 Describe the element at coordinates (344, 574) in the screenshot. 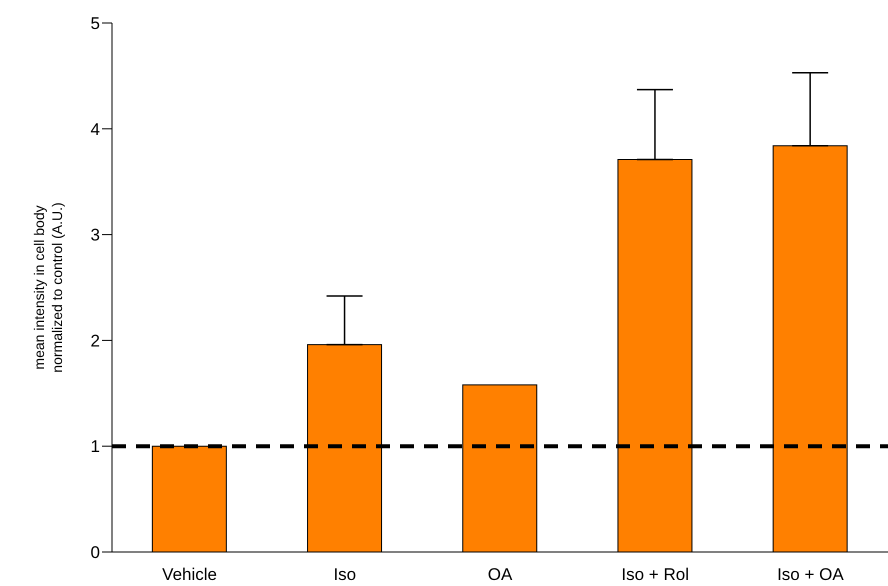

I see `x-tick-label: Iso` at that location.